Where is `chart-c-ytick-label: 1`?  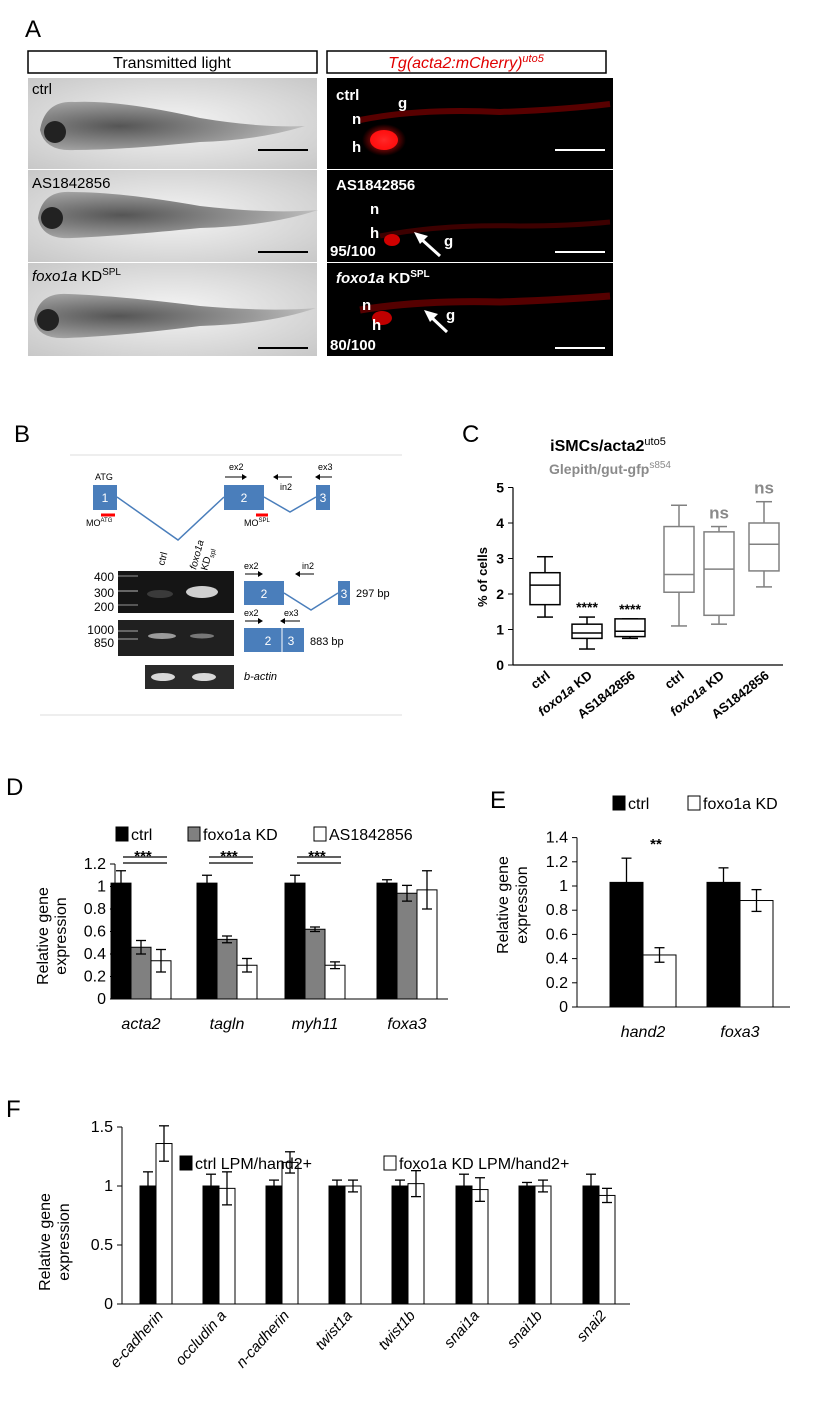 chart-c-ytick-label: 1 is located at coordinates (500, 630).